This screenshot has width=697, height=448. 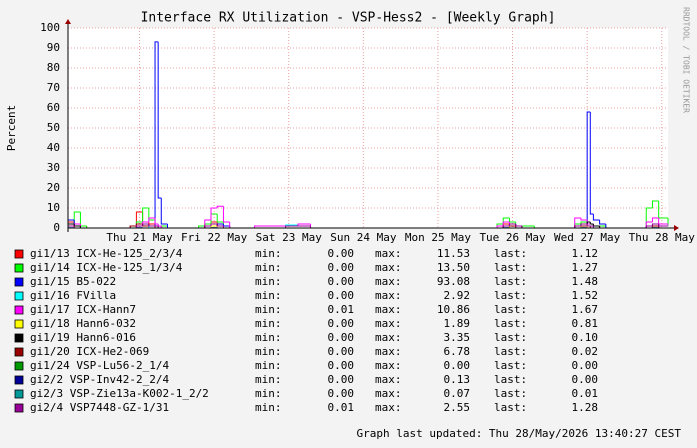 What do you see at coordinates (457, 379) in the screenshot?
I see `stat-max: 0.13` at bounding box center [457, 379].